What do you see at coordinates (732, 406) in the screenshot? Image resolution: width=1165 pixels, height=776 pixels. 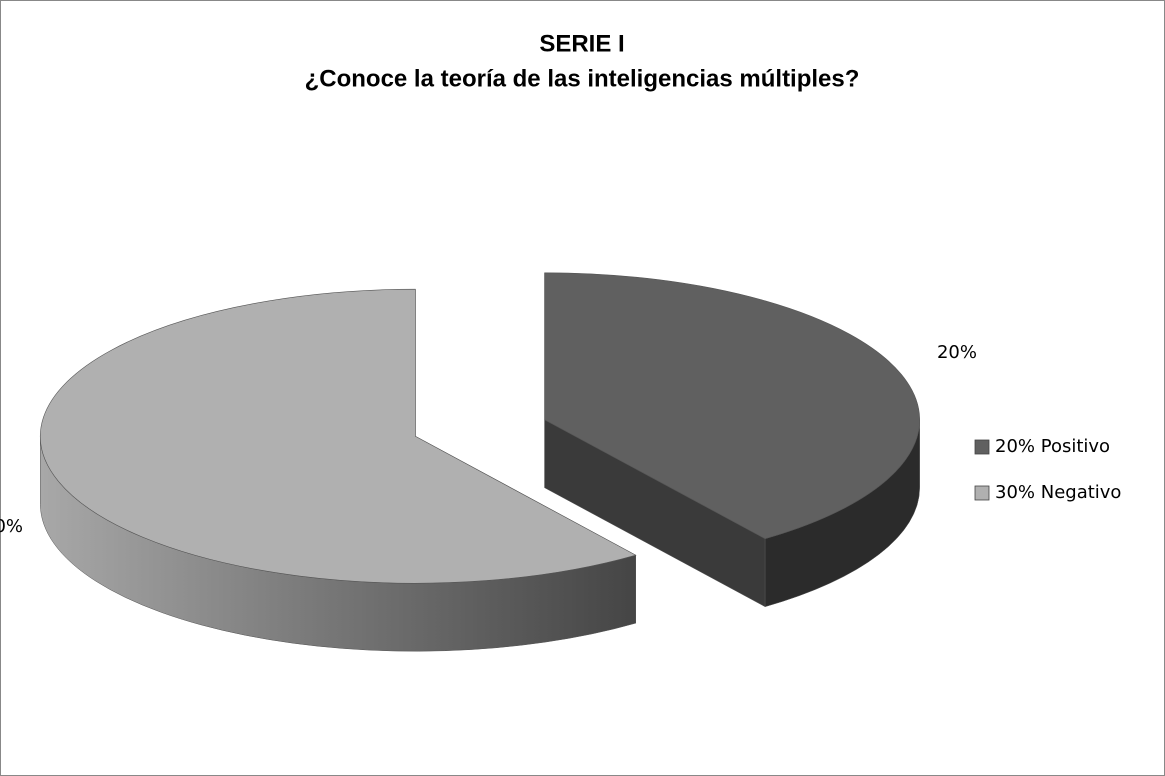 I see `slice-top` at bounding box center [732, 406].